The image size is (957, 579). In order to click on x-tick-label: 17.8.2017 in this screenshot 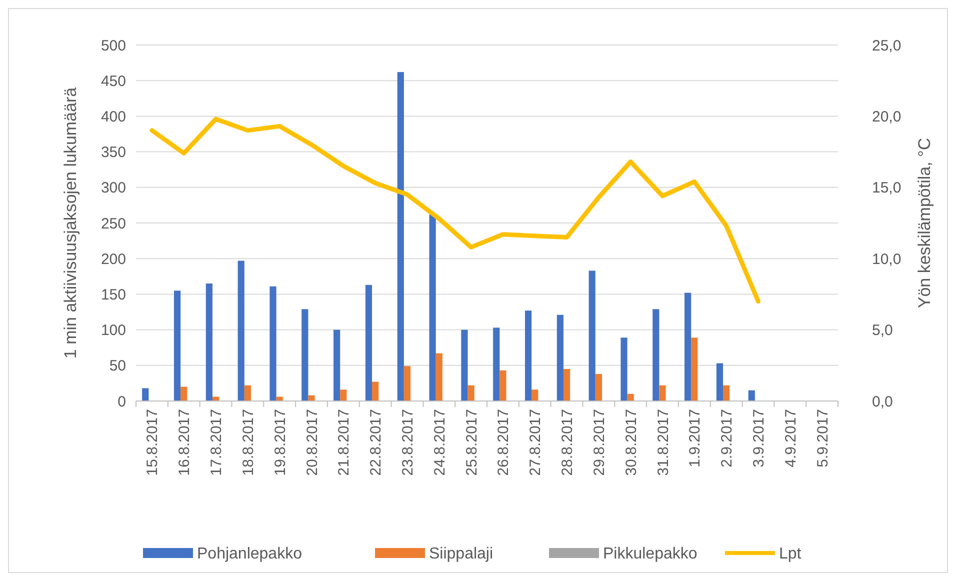, I will do `click(217, 442)`.